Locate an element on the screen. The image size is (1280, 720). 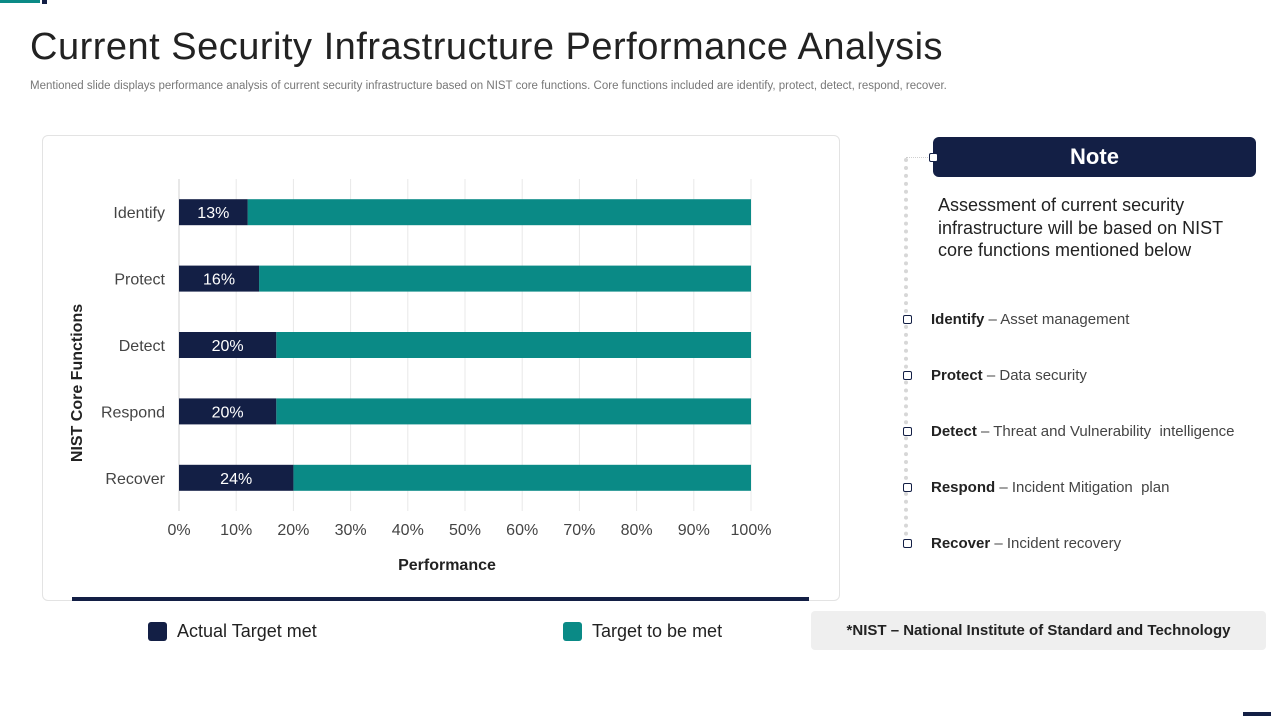
note-item-protect: Protect – Data security is located at coordinates (995, 375).